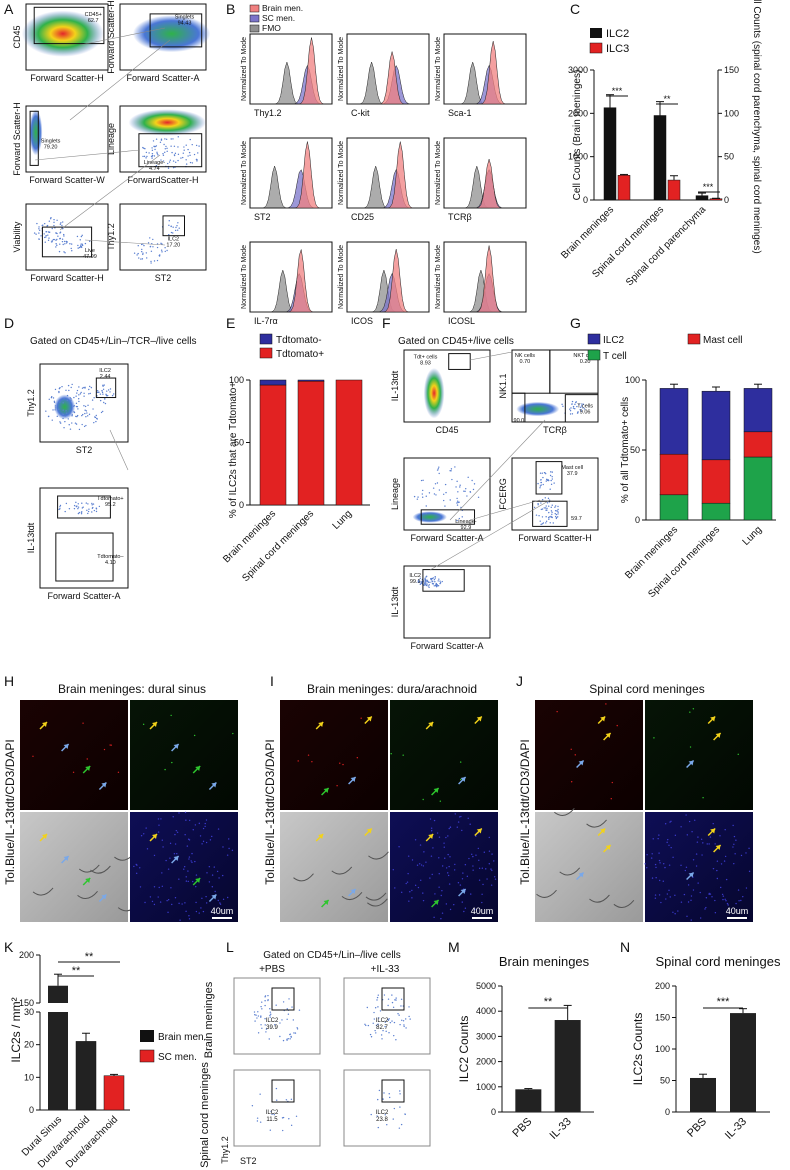  Describe the element at coordinates (248, 1161) in the screenshot. I see `l-x-label: ST2` at that location.